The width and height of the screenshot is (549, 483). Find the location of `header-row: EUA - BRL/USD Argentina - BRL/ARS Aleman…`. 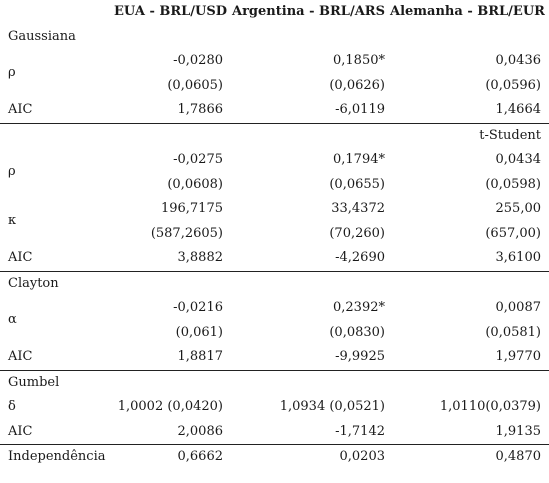

header-row: EUA - BRL/USD Argentina - BRL/ARS Aleman… is located at coordinates (274, 12).